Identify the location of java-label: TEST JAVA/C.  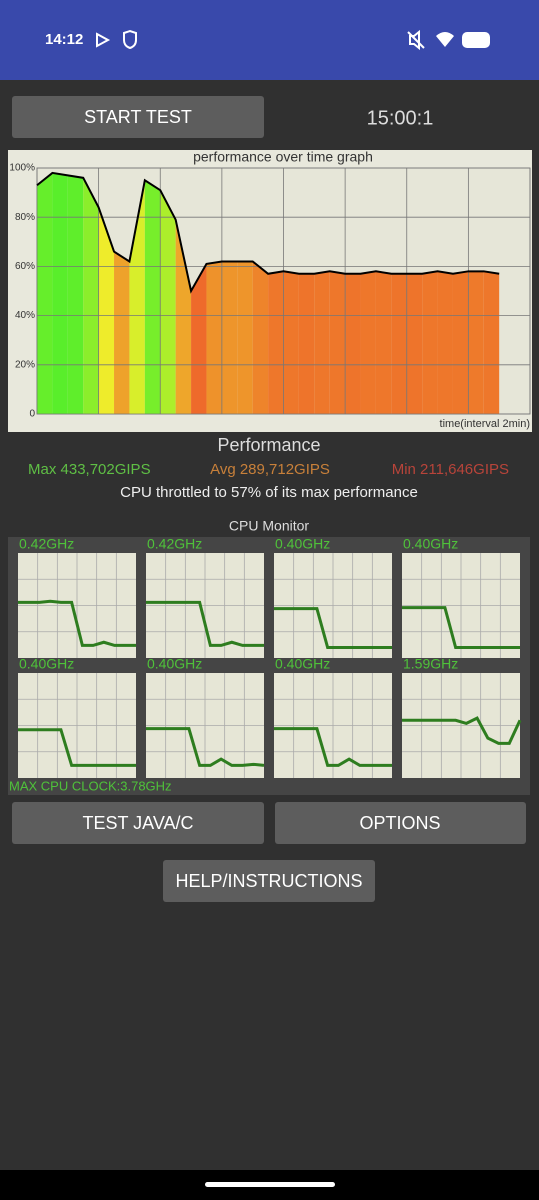
(137, 823).